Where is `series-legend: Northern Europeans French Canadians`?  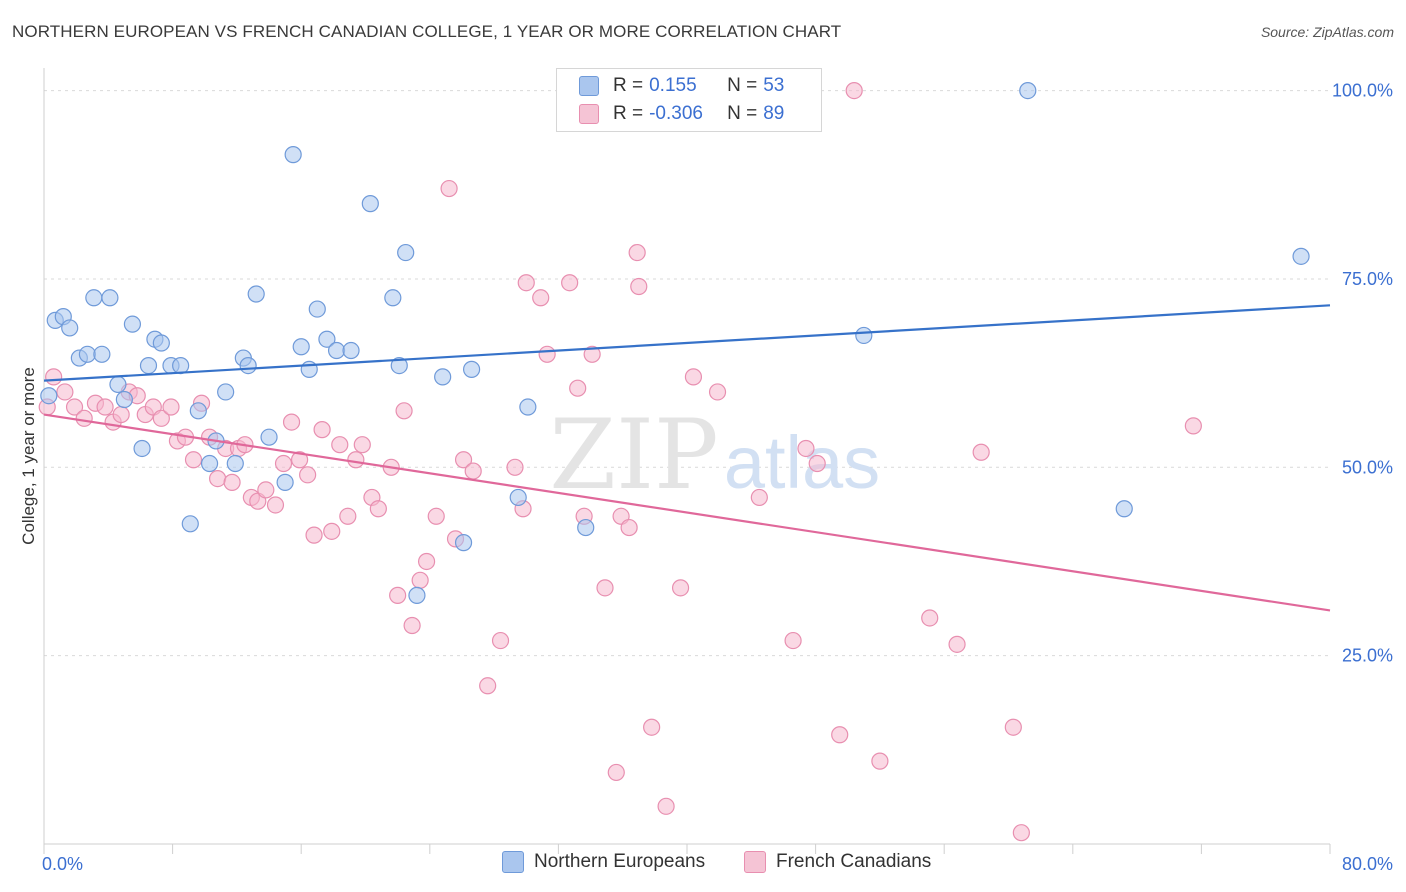
series-legend: Northern Europeans French Canadians is located at coordinates (703, 864).